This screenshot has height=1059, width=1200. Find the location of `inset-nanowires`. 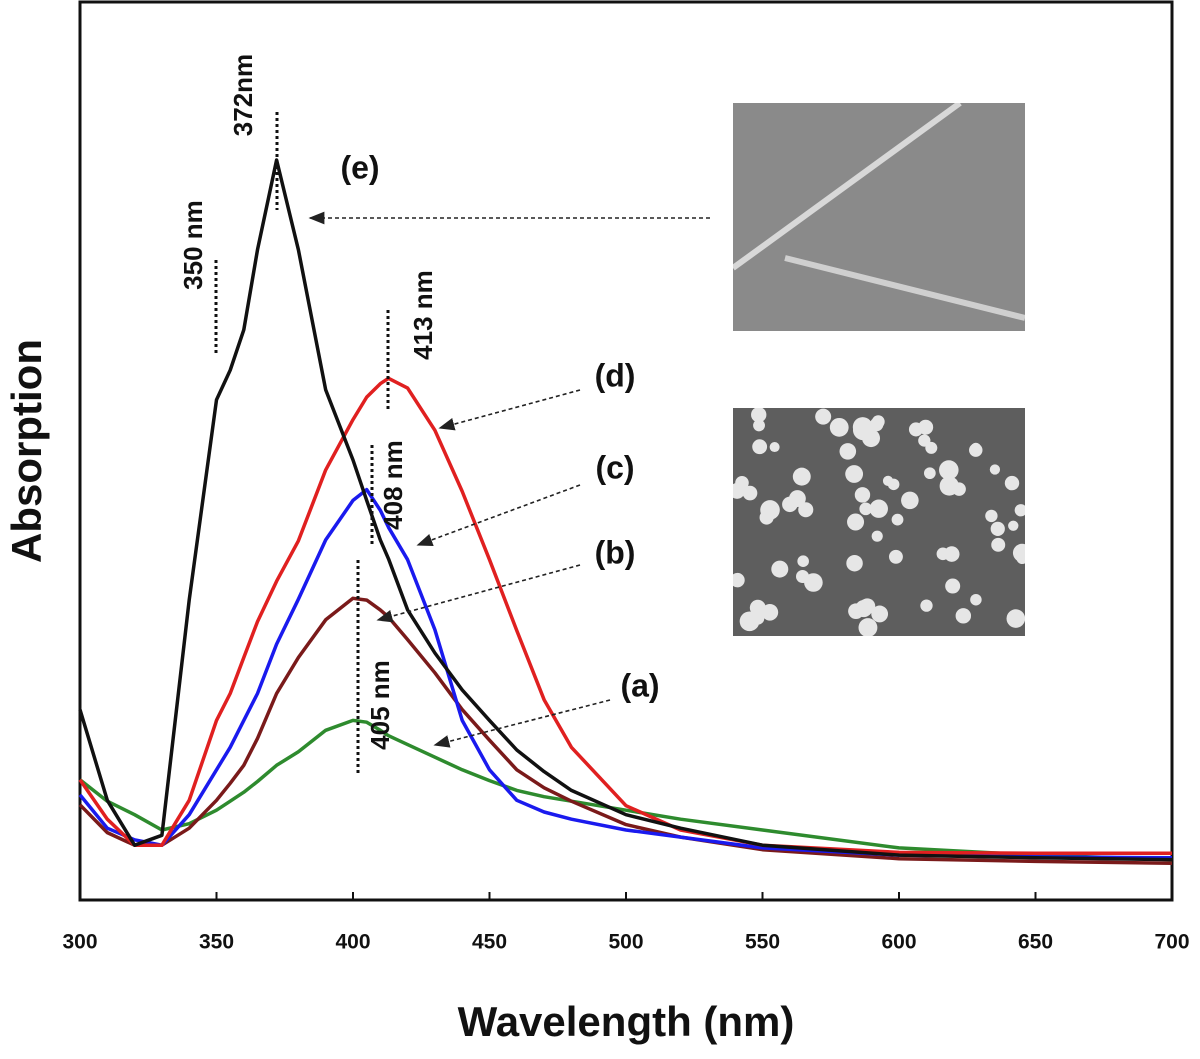

inset-nanowires is located at coordinates (879, 217).